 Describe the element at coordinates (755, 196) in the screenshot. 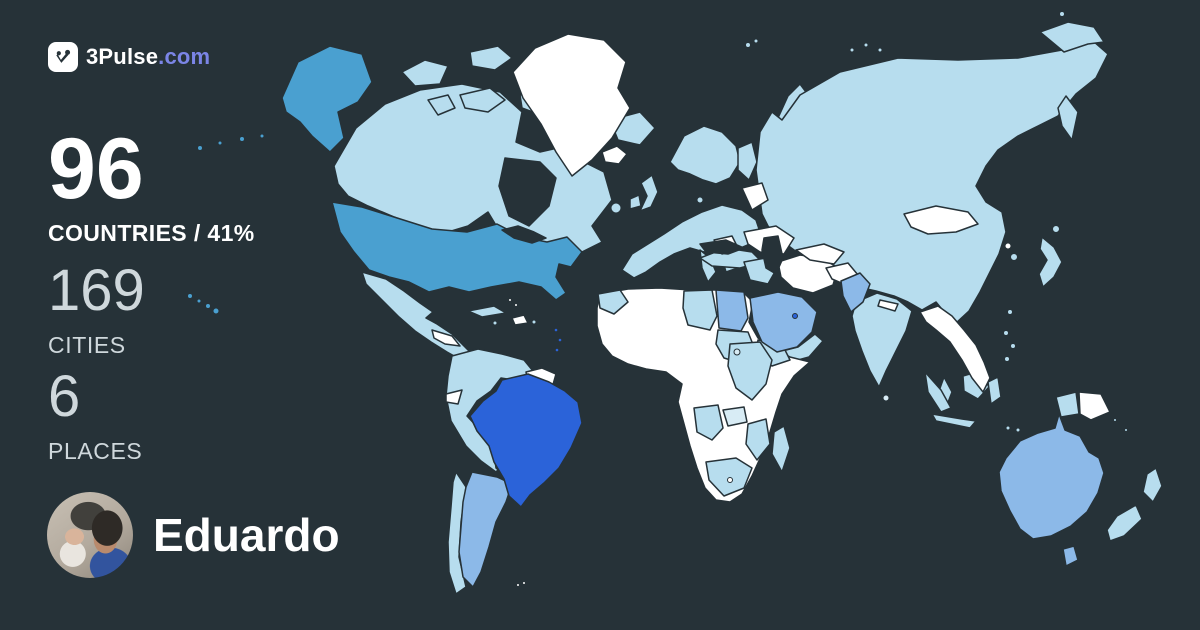

I see `region-baltics` at that location.